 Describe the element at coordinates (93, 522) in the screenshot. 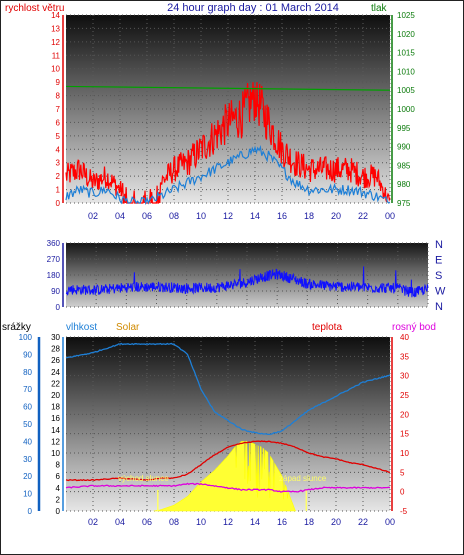

I see `x-tick-label: 02` at that location.